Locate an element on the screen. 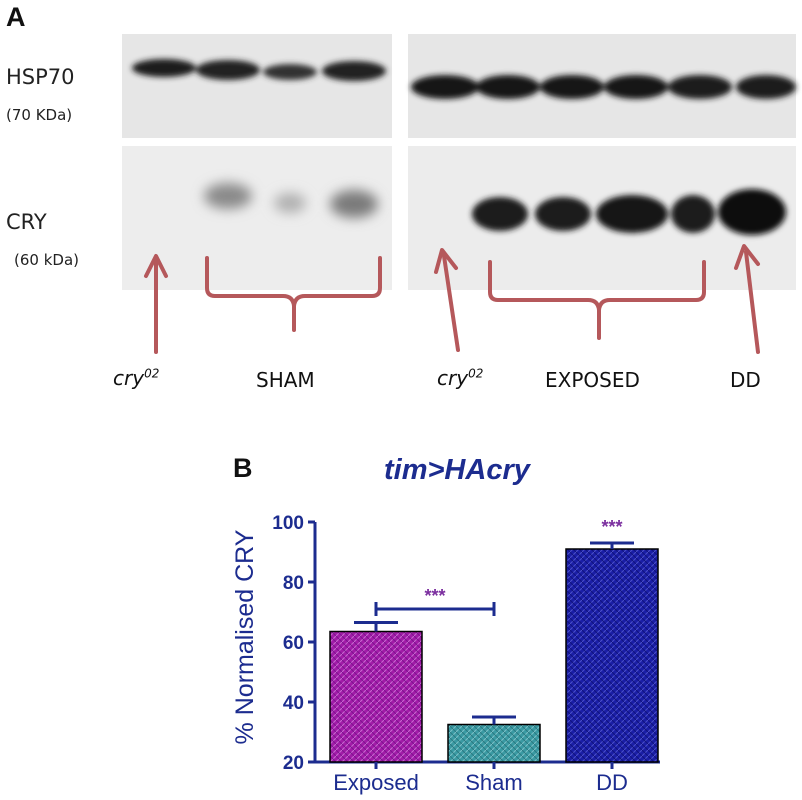 The width and height of the screenshot is (802, 800). blot-hsp70-left is located at coordinates (257, 86).